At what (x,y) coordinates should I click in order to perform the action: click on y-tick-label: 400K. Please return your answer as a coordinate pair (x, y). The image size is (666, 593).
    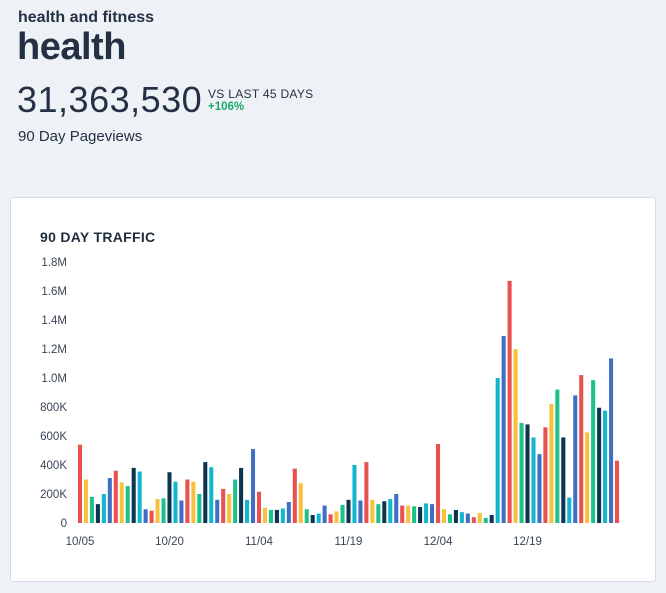
    Looking at the image, I should click on (53, 466).